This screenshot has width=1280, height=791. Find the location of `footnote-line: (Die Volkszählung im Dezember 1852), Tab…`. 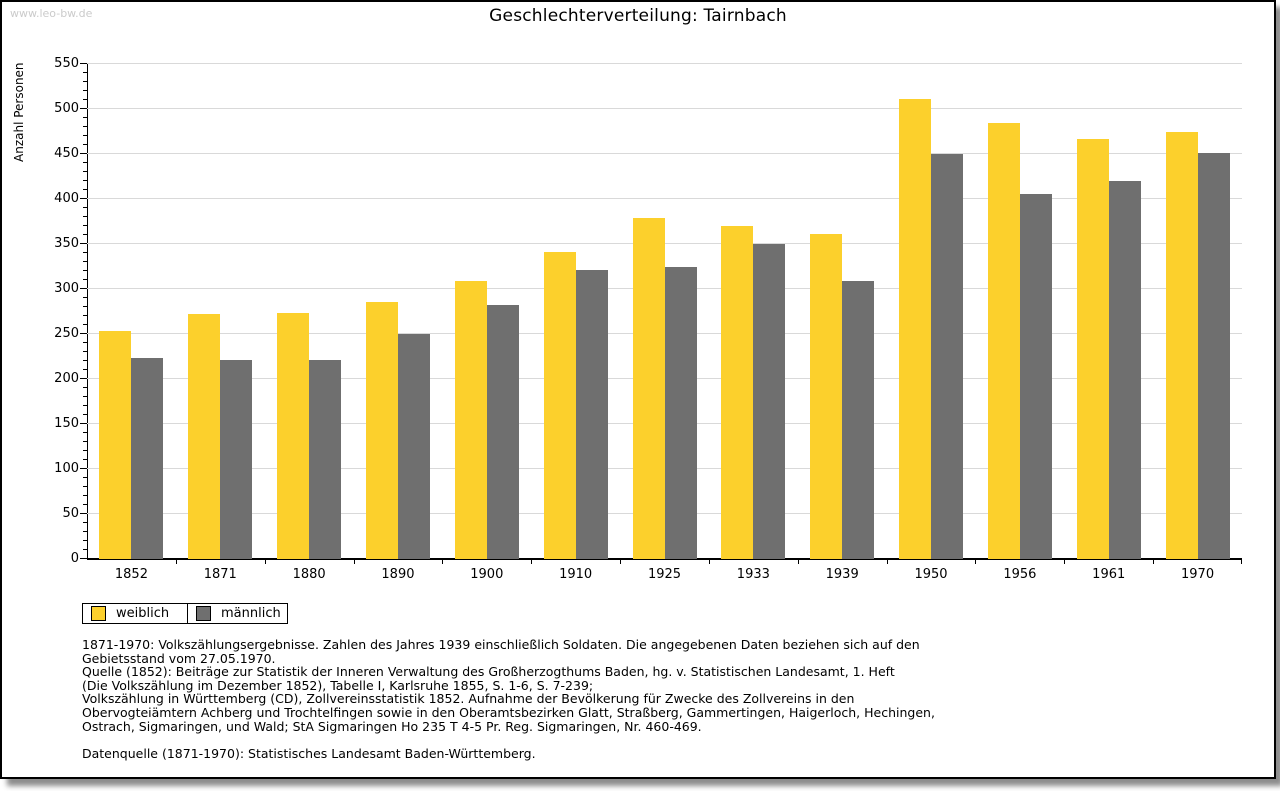

footnote-line: (Die Volkszählung im Dezember 1852), Tab… is located at coordinates (338, 685).